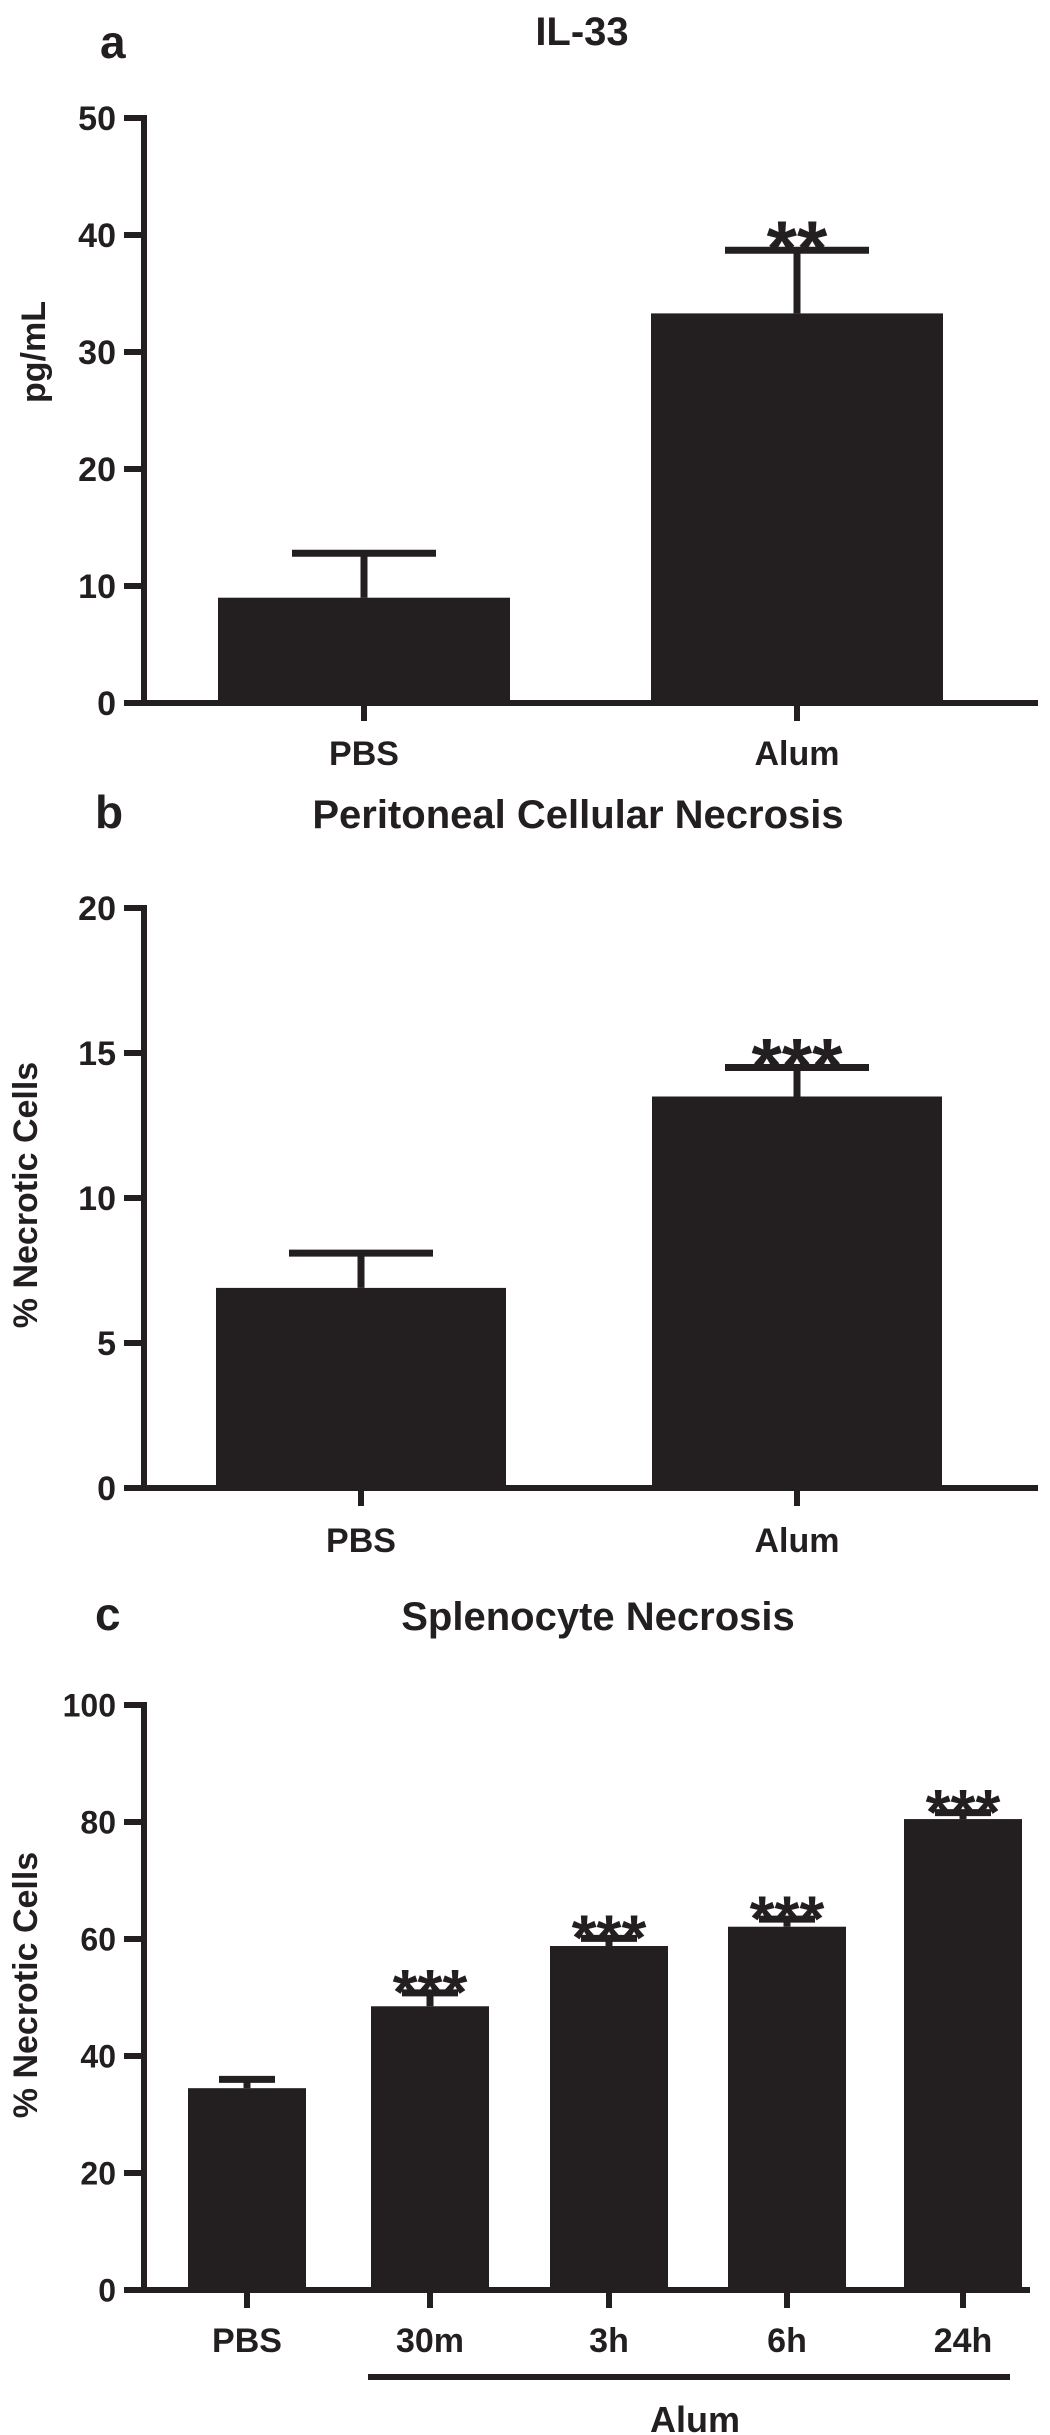 The height and width of the screenshot is (2435, 1050). Describe the element at coordinates (109, 812) in the screenshot. I see `panel-label: b` at that location.